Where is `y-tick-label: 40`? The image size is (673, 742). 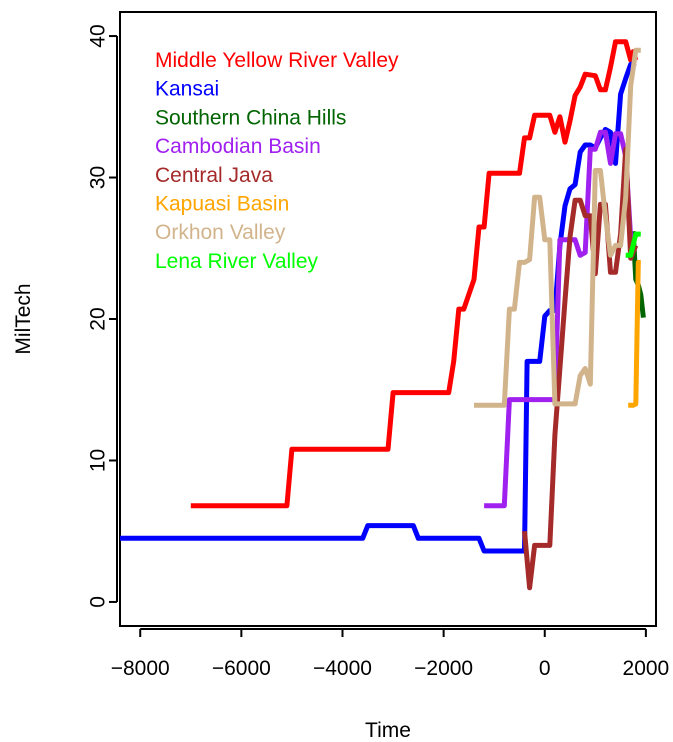 y-tick-label: 40 is located at coordinates (98, 35).